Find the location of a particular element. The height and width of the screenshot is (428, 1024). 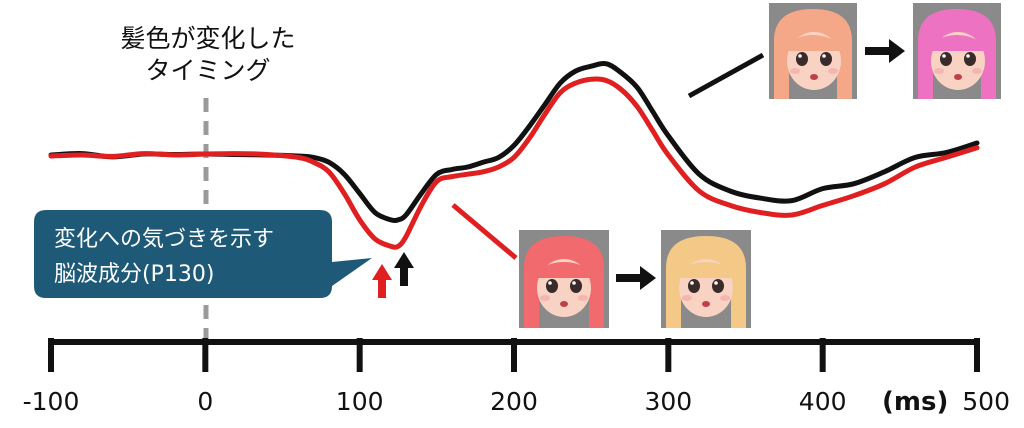

x-unit-label: (ms) is located at coordinates (915, 402).